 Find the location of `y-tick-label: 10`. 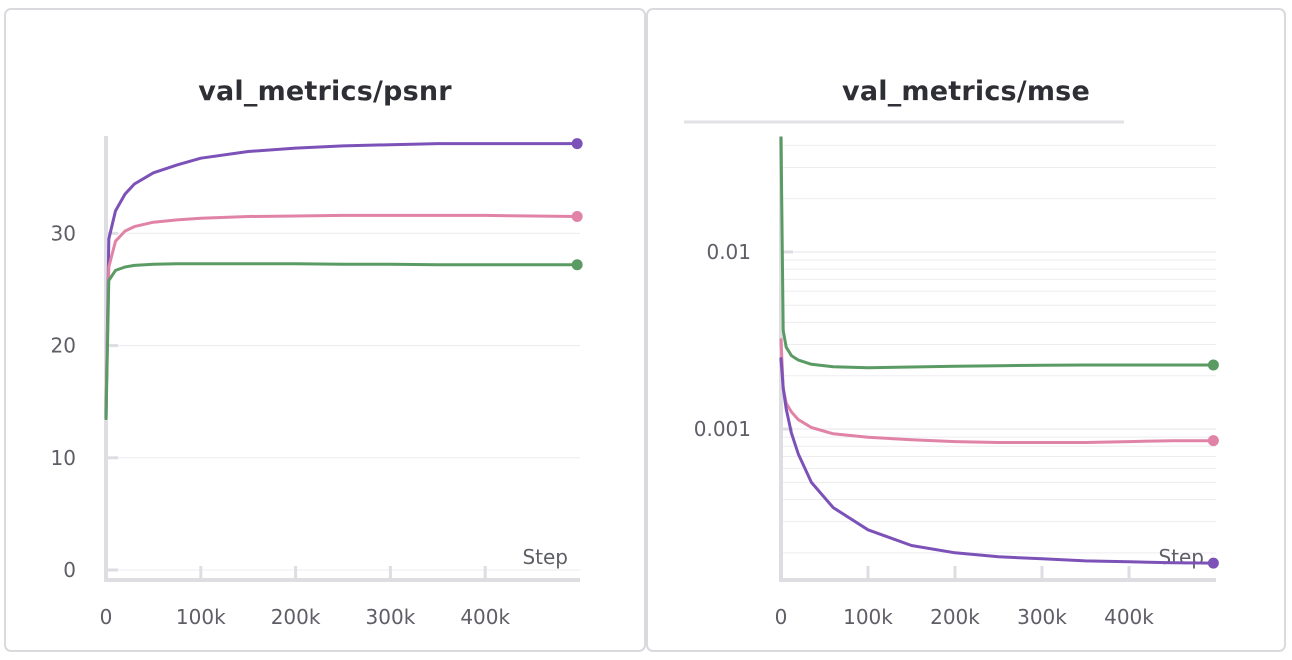

y-tick-label: 10 is located at coordinates (63, 458).